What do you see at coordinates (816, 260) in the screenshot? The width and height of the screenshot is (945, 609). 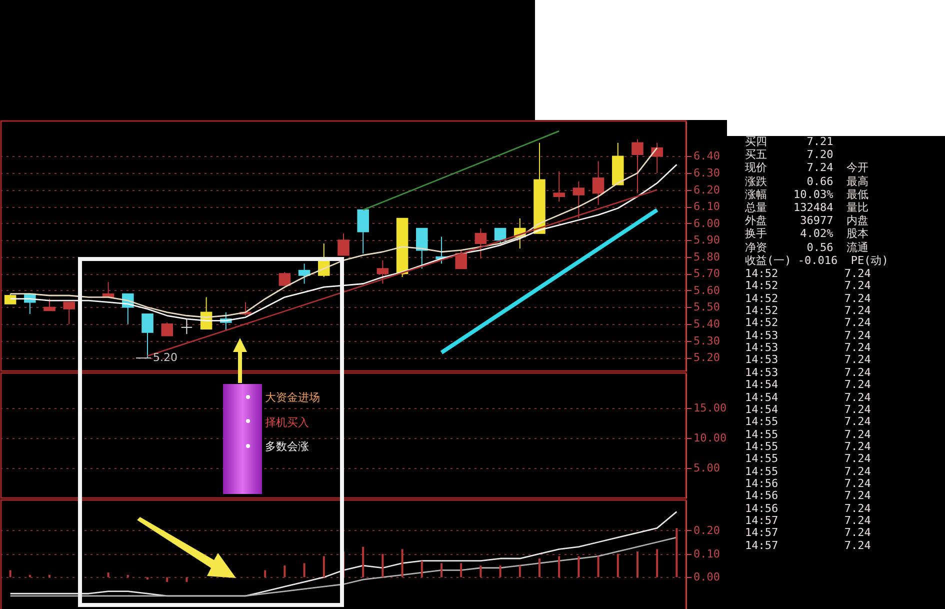 I see `text: 收益(一) -0.016 PE(动)` at bounding box center [816, 260].